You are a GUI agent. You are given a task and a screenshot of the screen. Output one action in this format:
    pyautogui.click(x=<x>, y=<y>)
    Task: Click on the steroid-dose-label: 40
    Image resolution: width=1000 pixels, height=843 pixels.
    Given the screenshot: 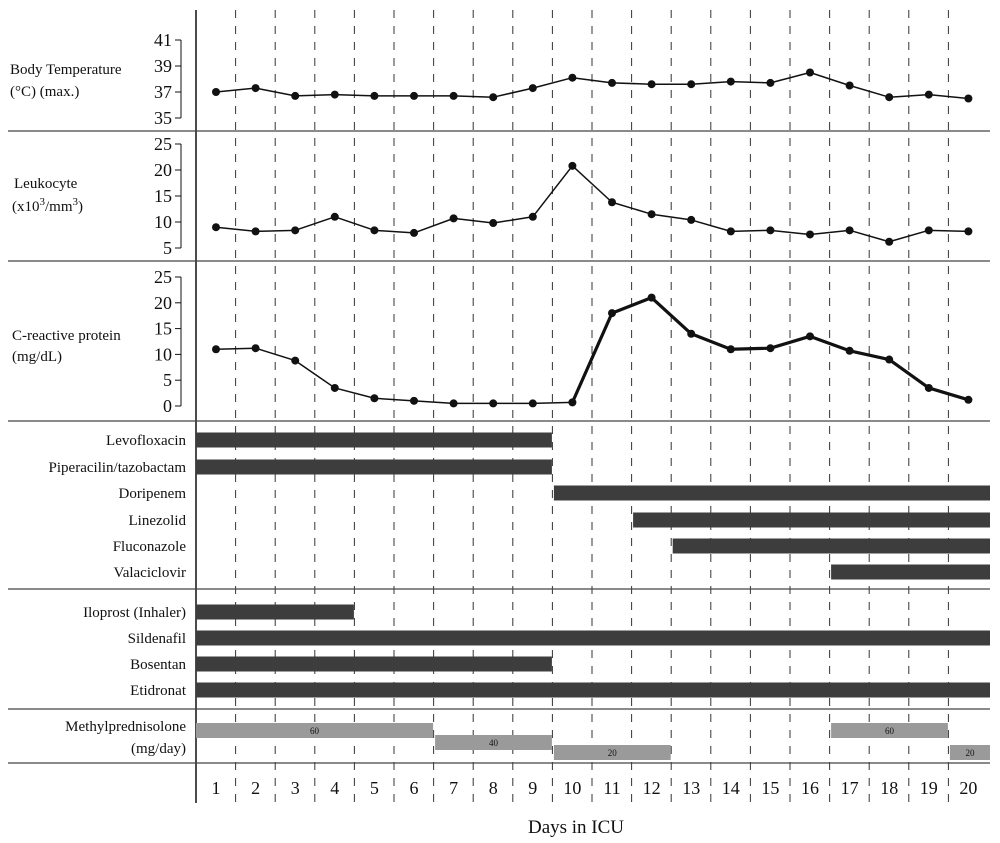 What is the action you would take?
    pyautogui.click(x=494, y=743)
    